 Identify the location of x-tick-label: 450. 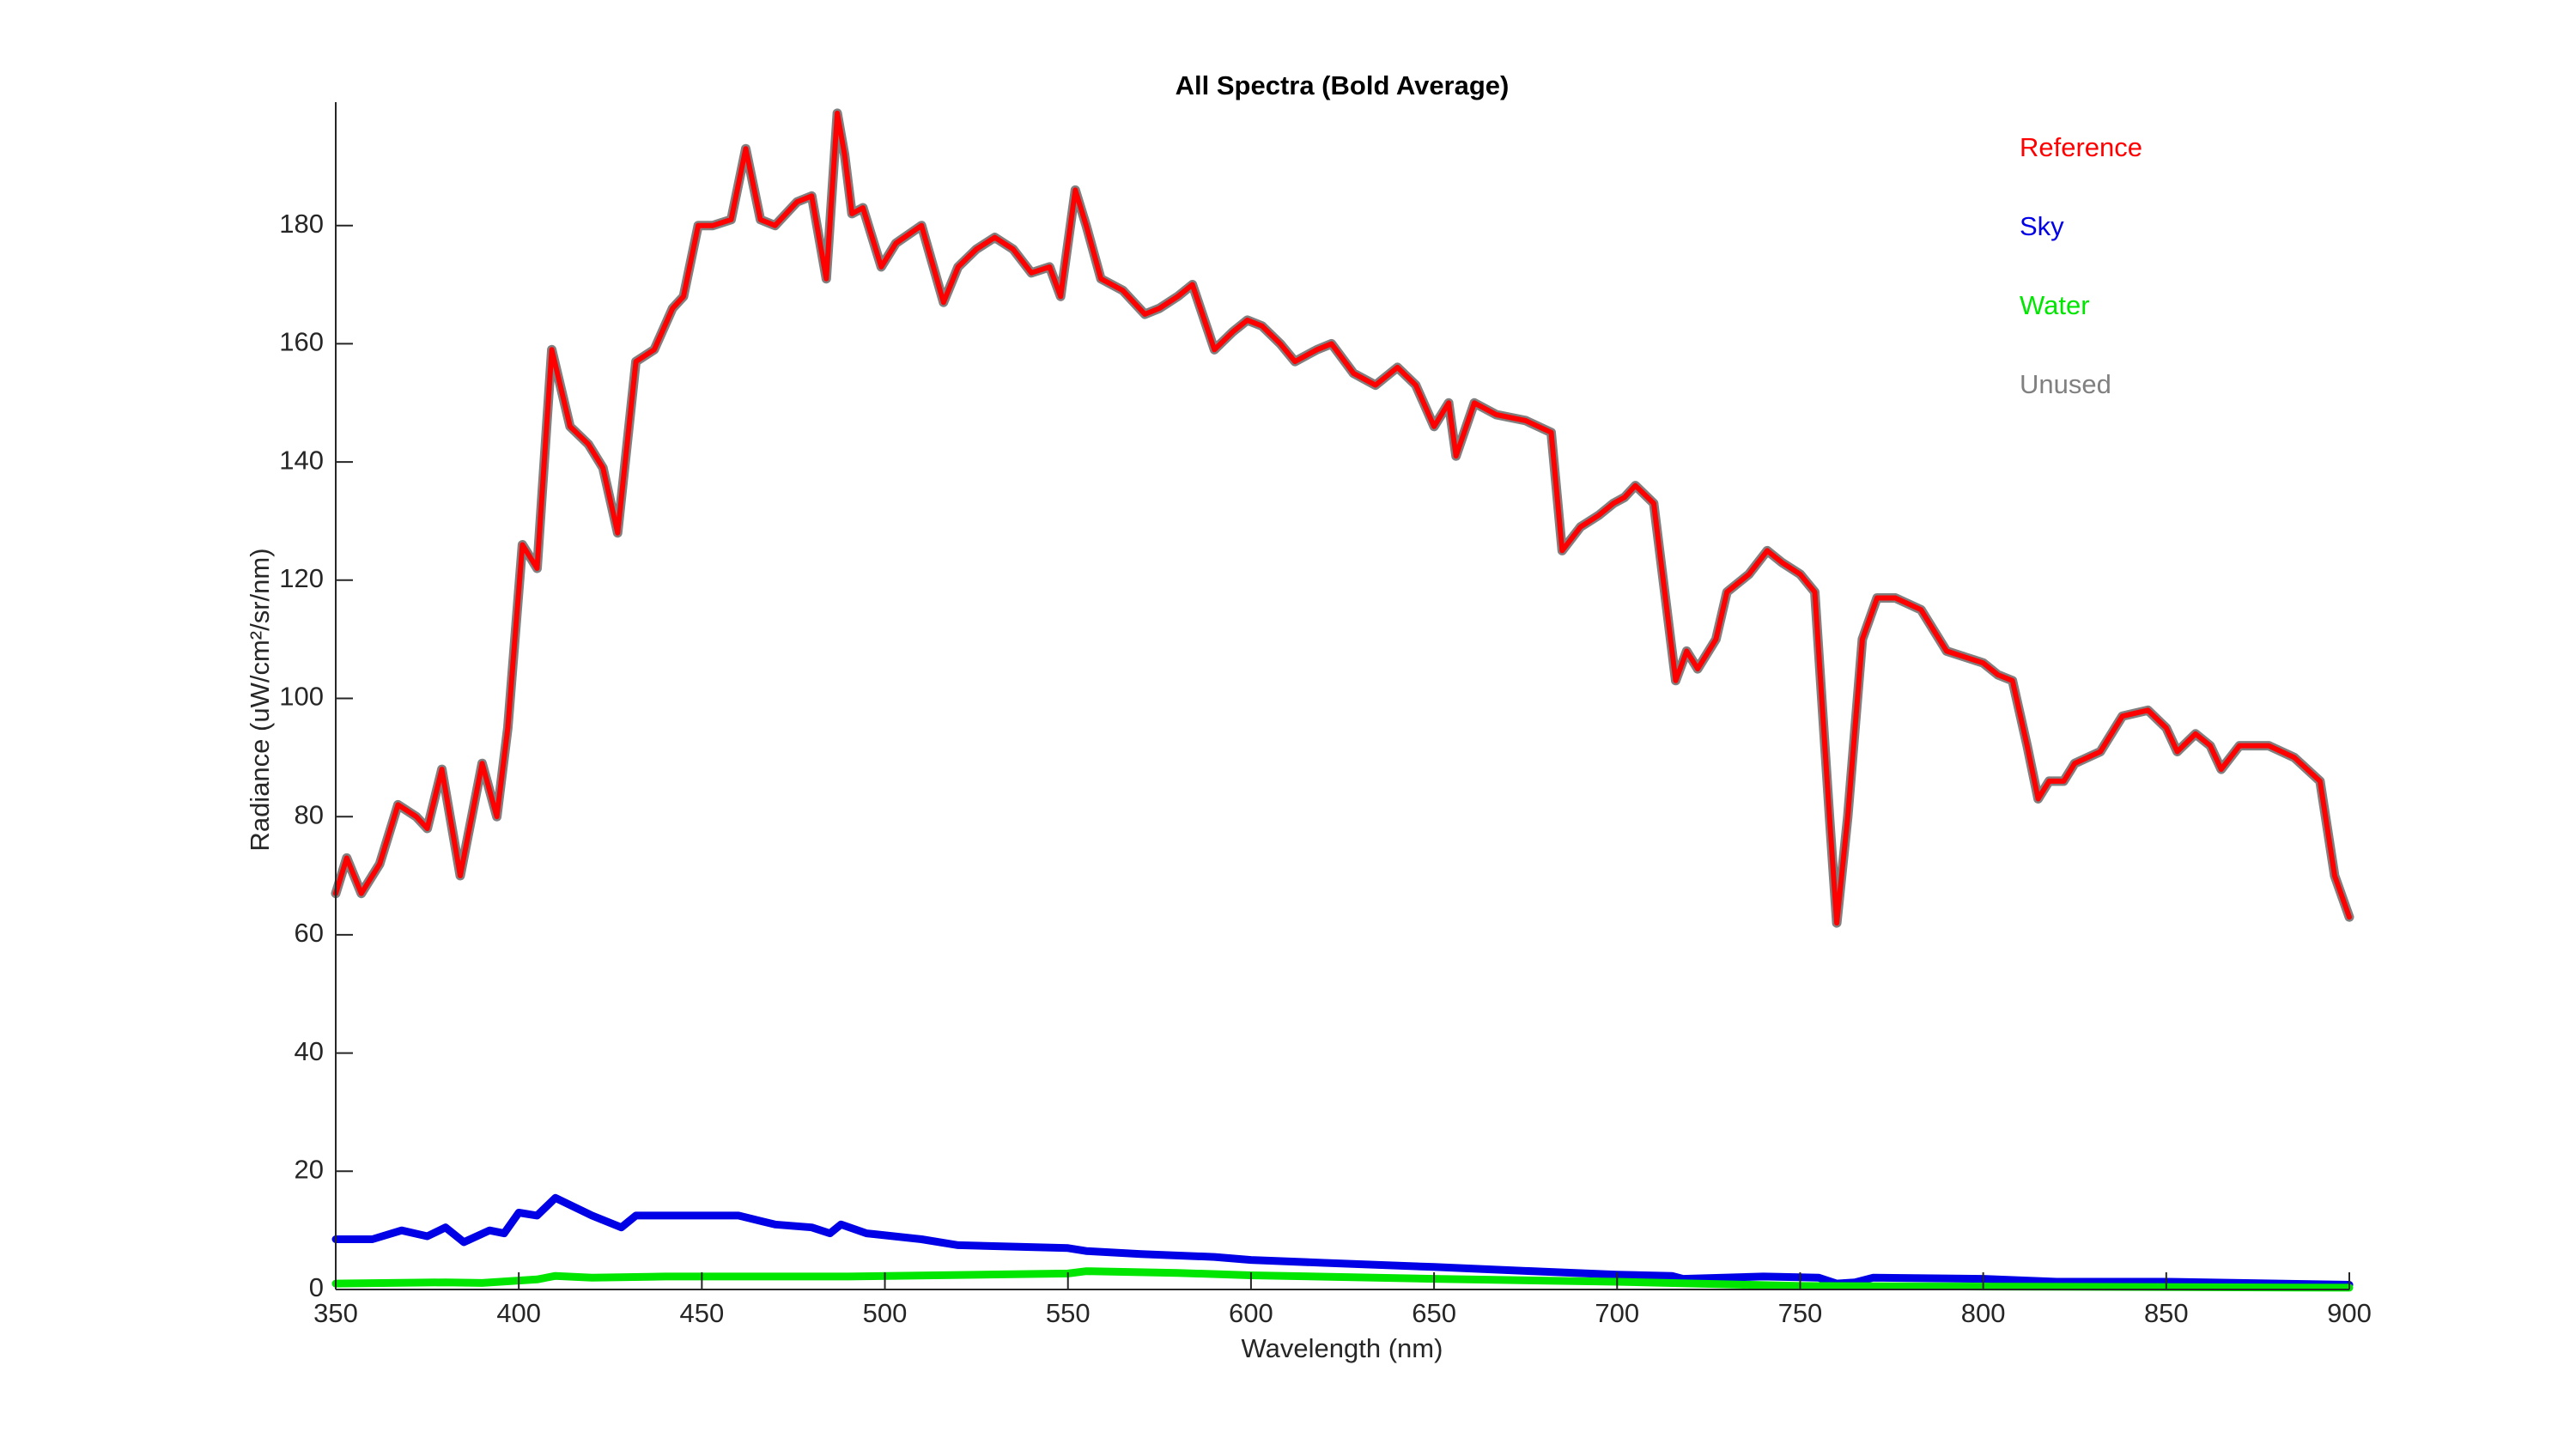
(702, 1313).